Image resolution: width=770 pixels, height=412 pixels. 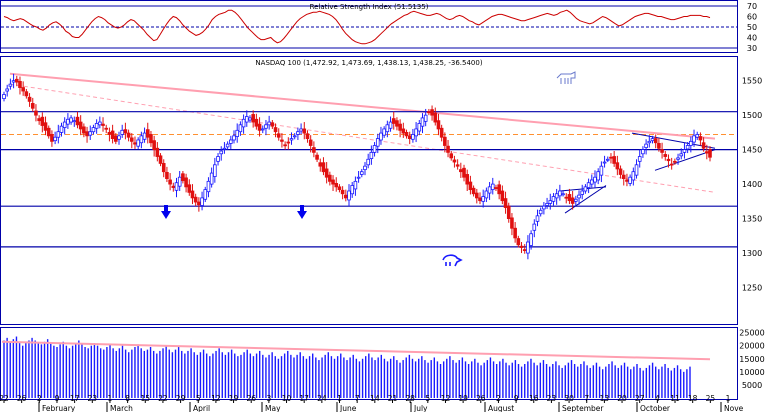 I want to click on triangle-top-line, so click(x=673, y=140).